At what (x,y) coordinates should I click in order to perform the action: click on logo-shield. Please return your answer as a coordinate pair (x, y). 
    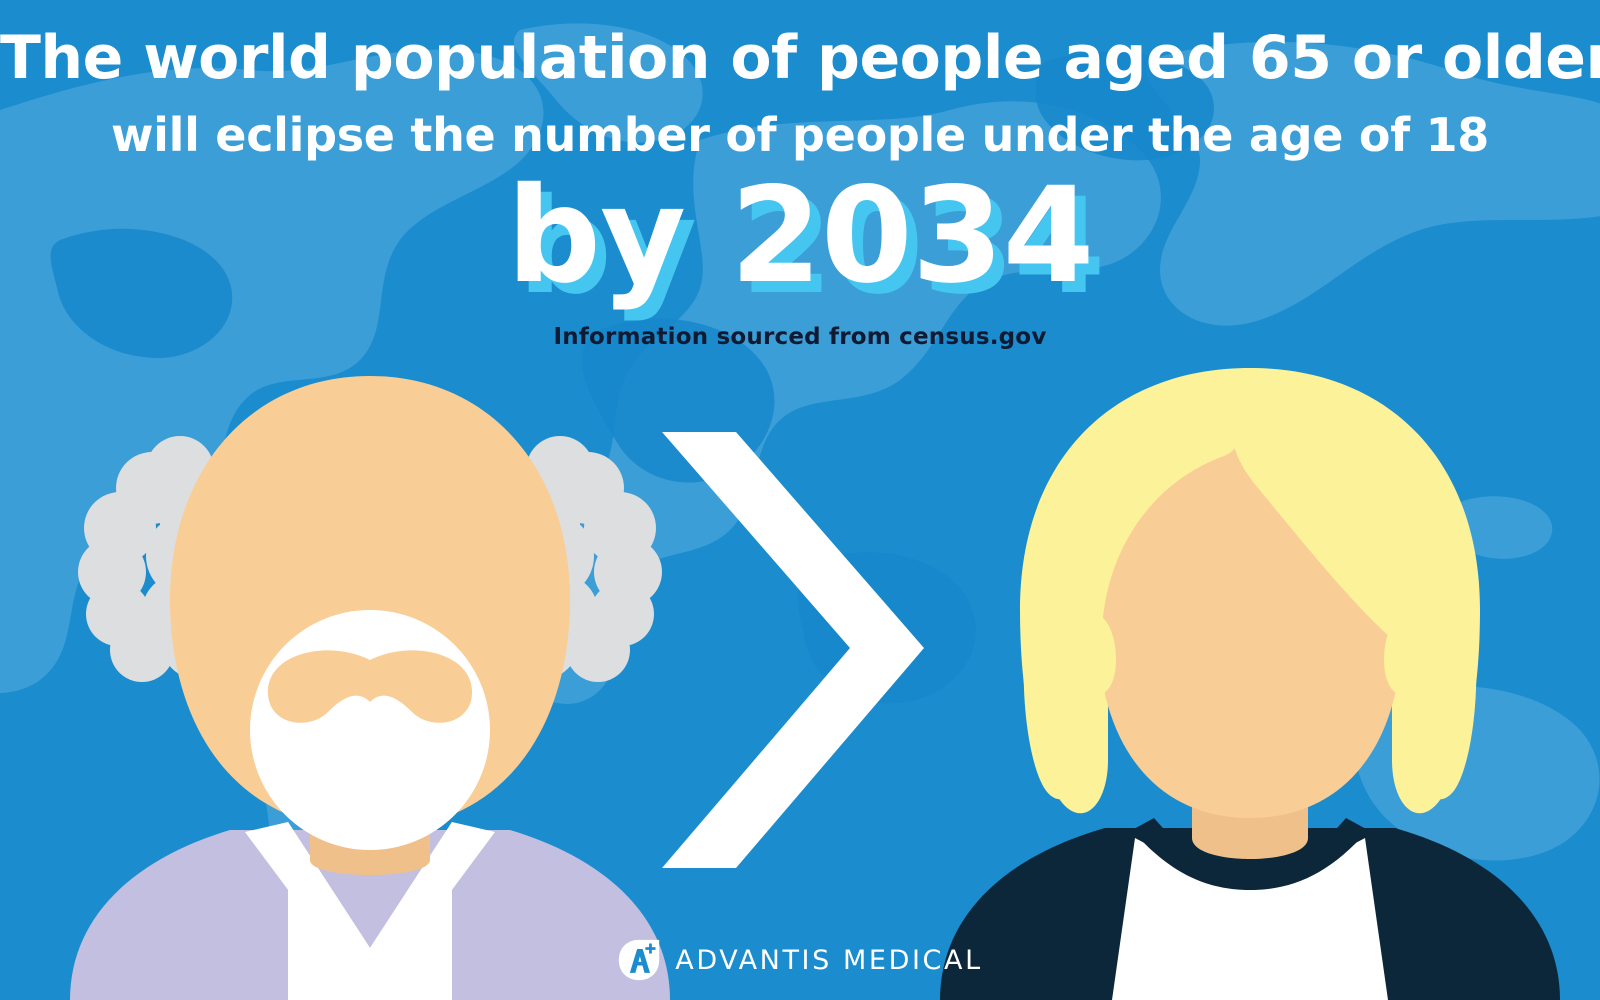
    Looking at the image, I should click on (639, 960).